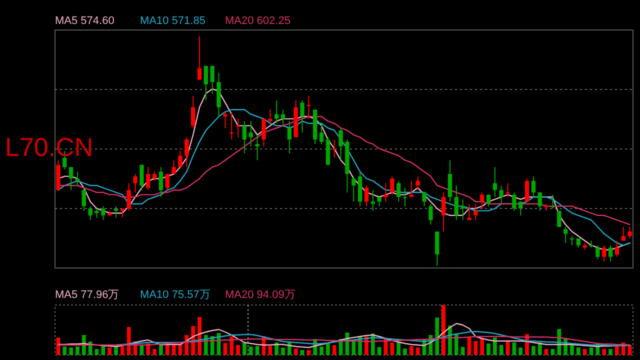 The width and height of the screenshot is (640, 360). I want to click on text: MA10 75.57万, so click(175, 295).